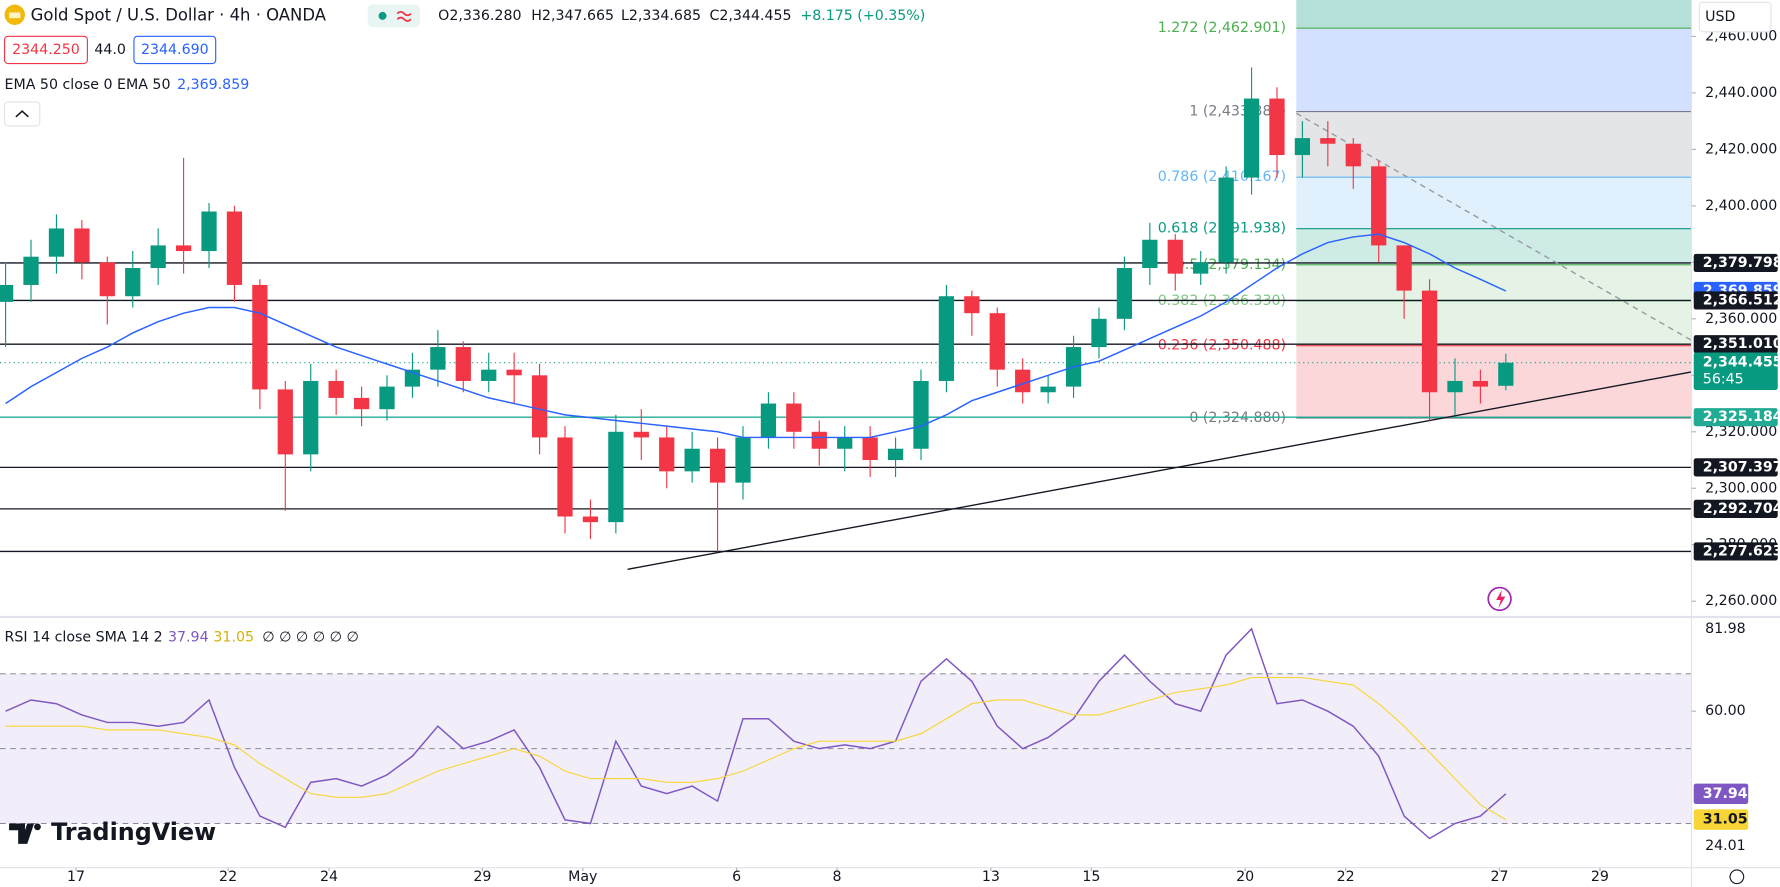 The width and height of the screenshot is (1780, 887). Describe the element at coordinates (310, 637) in the screenshot. I see `rsi-inputs: ∅ ∅ ∅ ∅ ∅ ∅` at that location.